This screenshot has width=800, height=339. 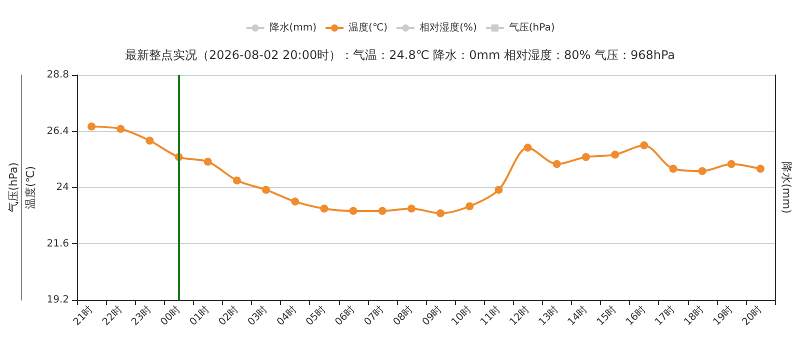 I want to click on x-tick-label: 04时, so click(x=287, y=315).